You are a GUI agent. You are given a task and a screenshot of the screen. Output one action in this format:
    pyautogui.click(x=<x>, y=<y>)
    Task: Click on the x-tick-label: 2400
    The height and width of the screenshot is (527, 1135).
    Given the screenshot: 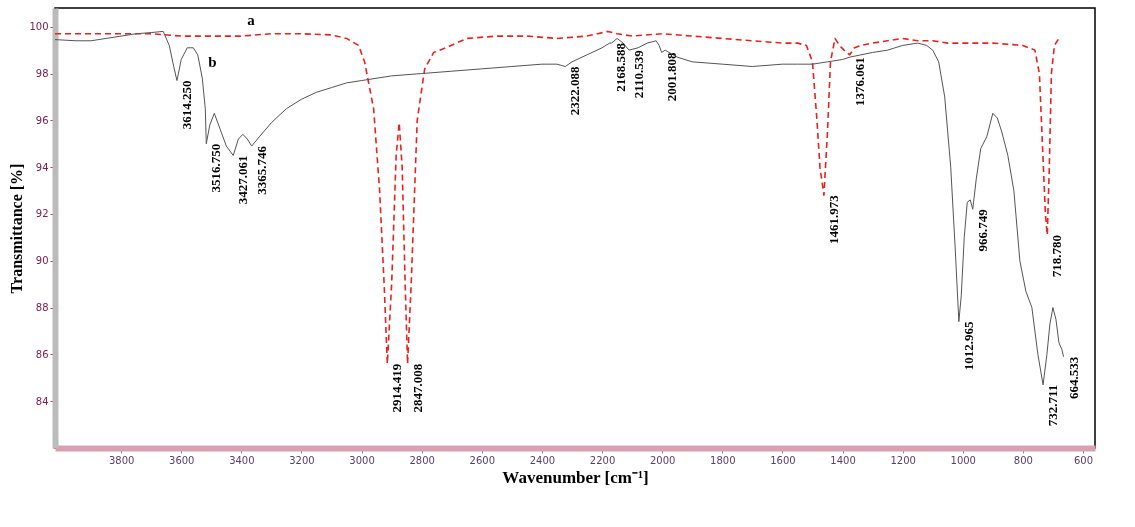 What is the action you would take?
    pyautogui.click(x=542, y=460)
    